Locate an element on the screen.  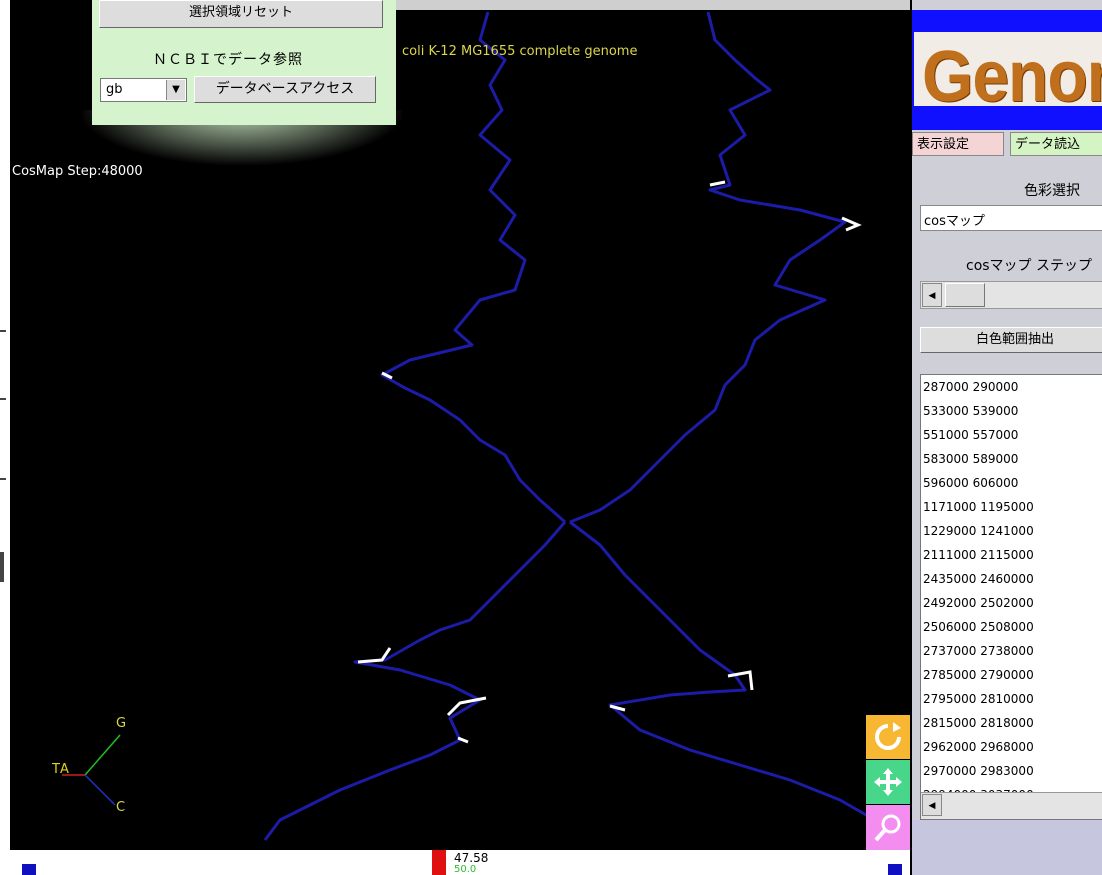
tab-display-settings: 表示設定 is located at coordinates (958, 144).